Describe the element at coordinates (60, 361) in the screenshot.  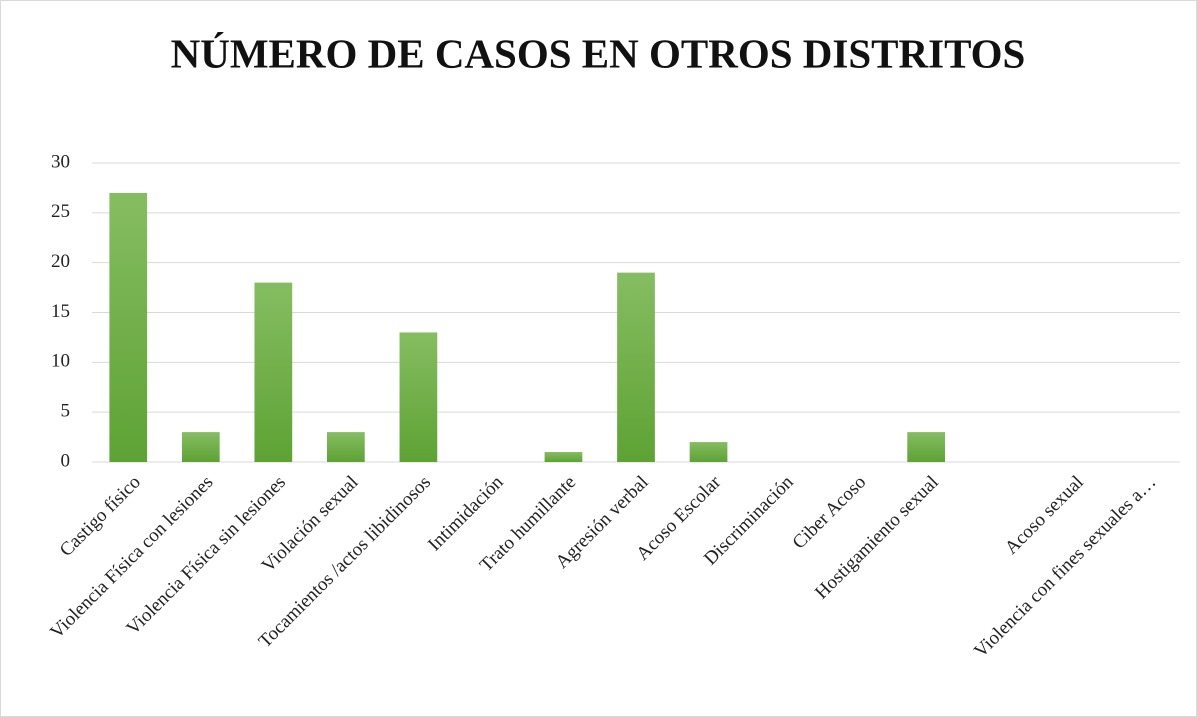
I see `y-tick-label: 10` at that location.